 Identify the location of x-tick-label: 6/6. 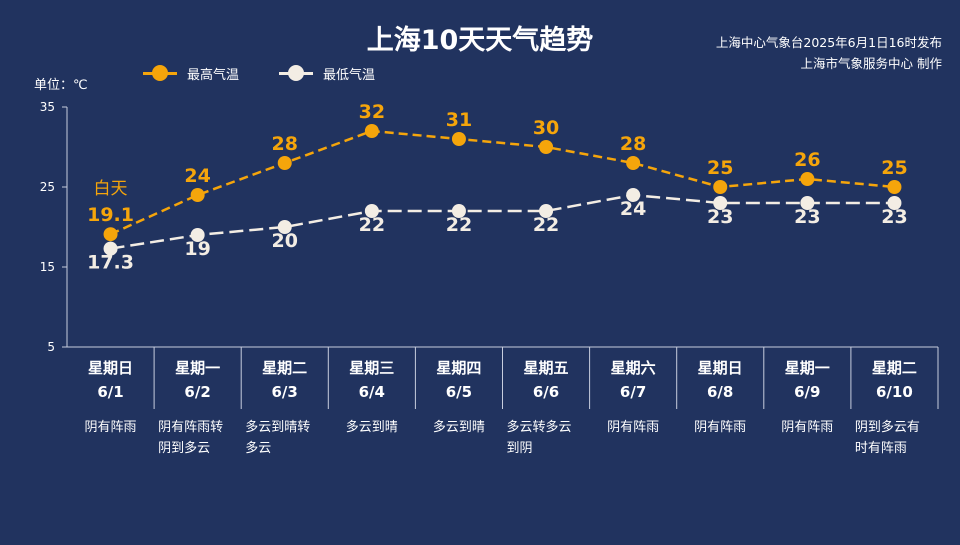
(546, 392).